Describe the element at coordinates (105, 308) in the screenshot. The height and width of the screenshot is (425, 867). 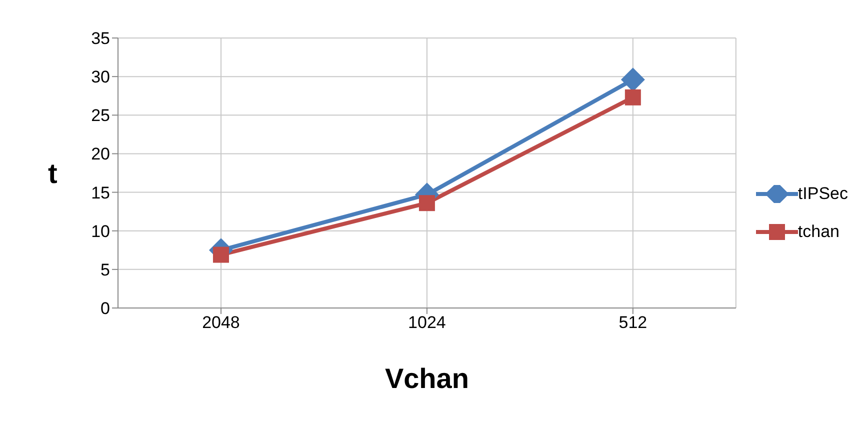
I see `y-tick-label: 0` at that location.